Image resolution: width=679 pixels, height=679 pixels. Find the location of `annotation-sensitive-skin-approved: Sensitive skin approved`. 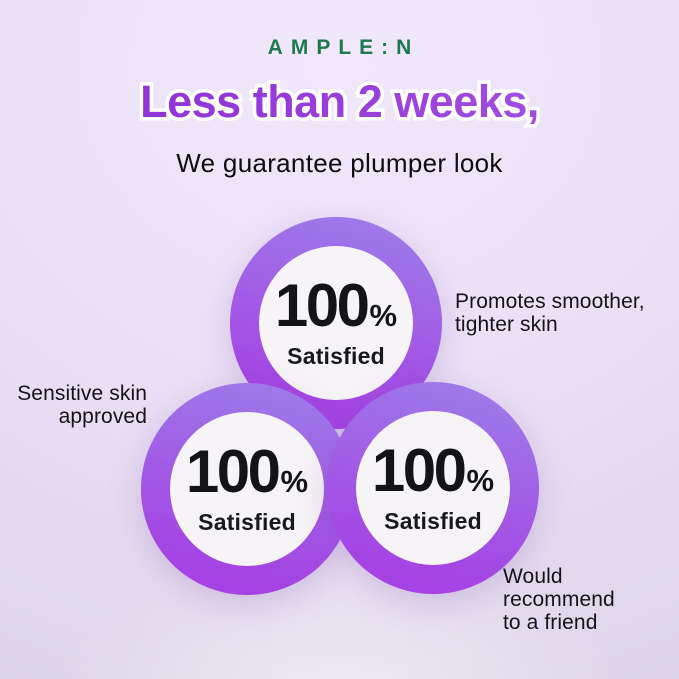

annotation-sensitive-skin-approved: Sensitive skin approved is located at coordinates (82, 405).